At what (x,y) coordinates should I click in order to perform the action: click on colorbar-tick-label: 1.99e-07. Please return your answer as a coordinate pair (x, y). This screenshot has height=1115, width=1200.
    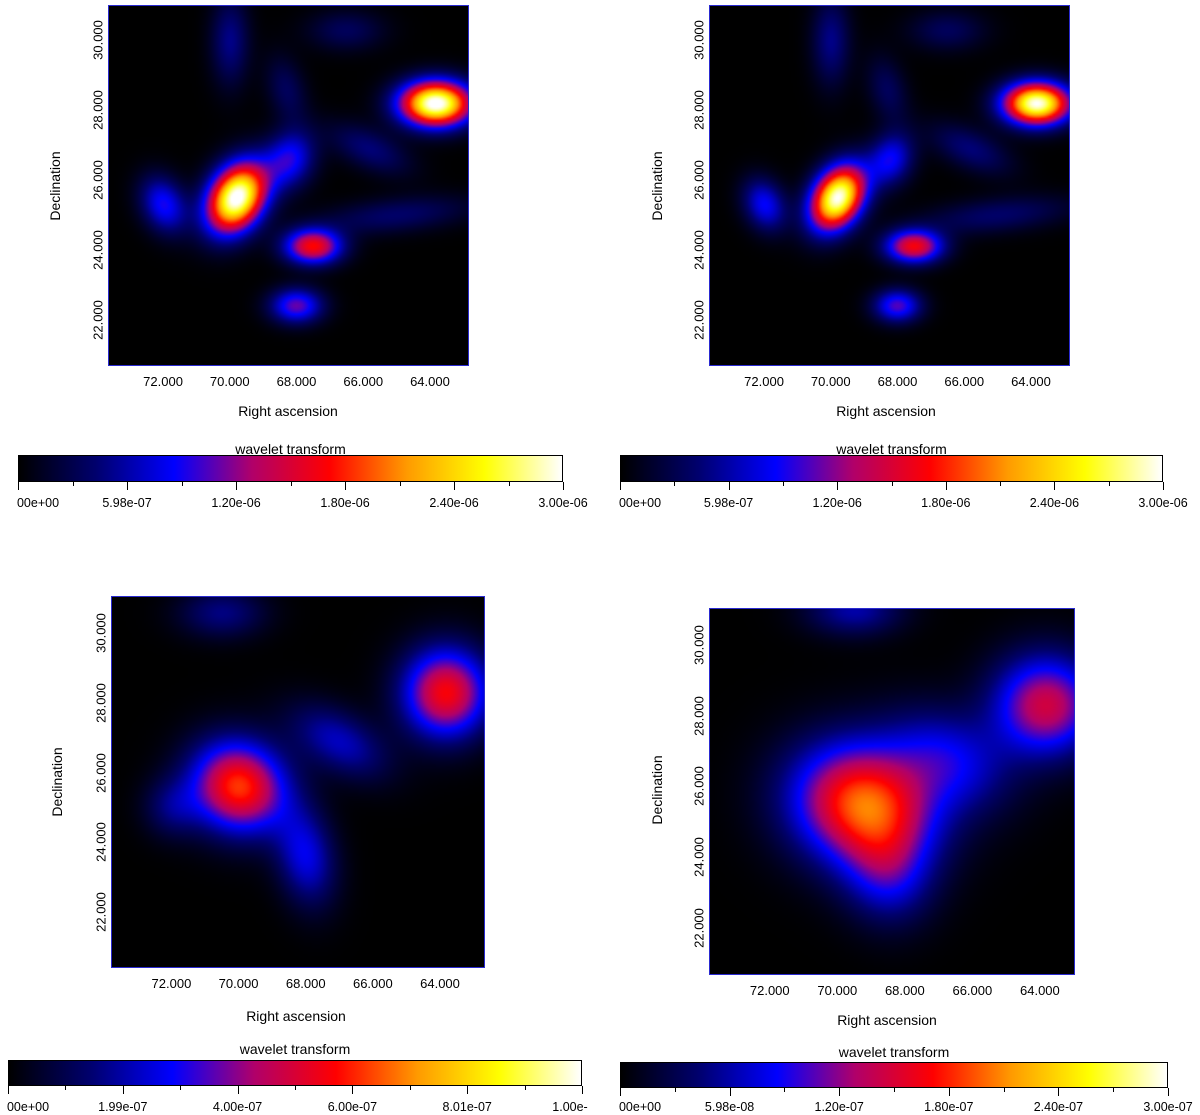
    Looking at the image, I should click on (123, 1107).